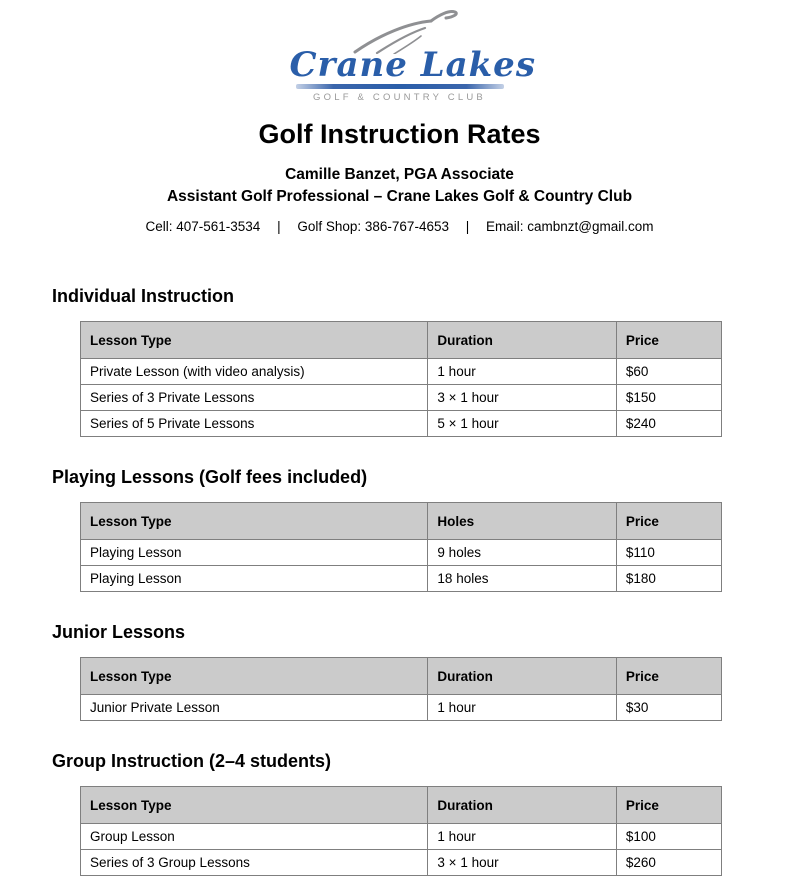 This screenshot has height=882, width=799. I want to click on table-row: Series of 3 Group Lessons 3 × 1 hour $260, so click(401, 862).